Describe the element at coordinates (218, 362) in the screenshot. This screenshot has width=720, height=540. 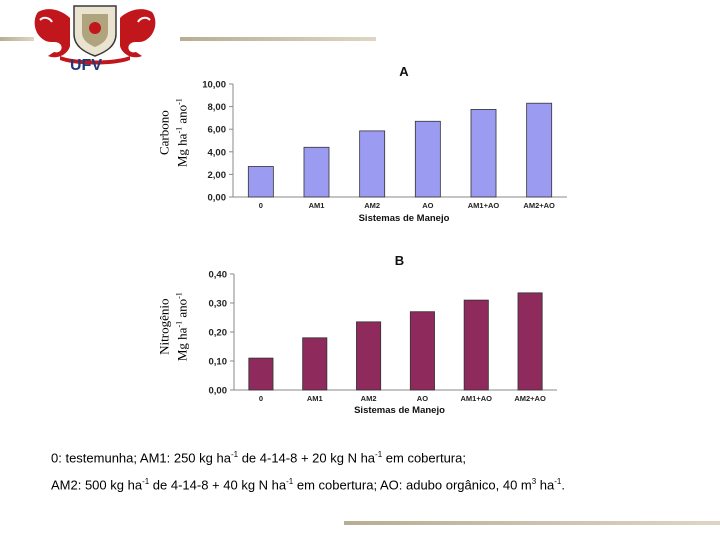
I see `chart-b-ytick-label: 0,10` at that location.